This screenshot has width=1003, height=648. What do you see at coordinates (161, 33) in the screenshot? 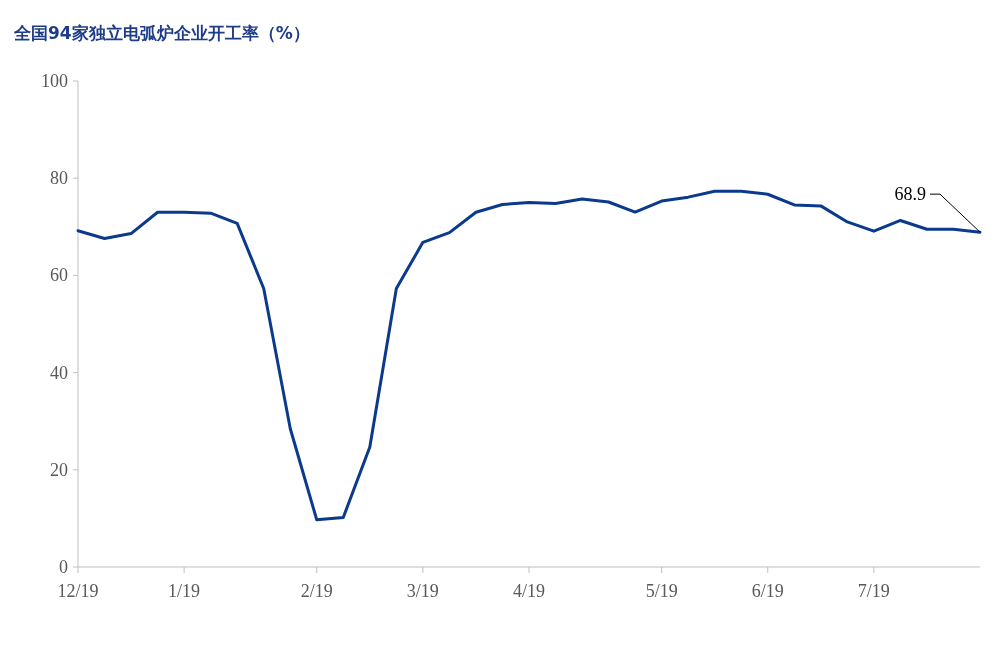
I see `chart-title: 全国94家独立电弧炉企业开工率（%）` at bounding box center [161, 33].